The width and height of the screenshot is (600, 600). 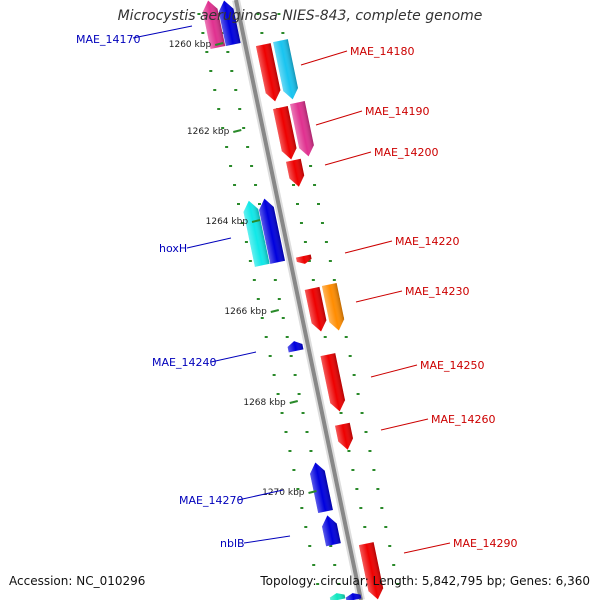 I want to click on gene-label: MAE_14170, so click(x=108, y=39).